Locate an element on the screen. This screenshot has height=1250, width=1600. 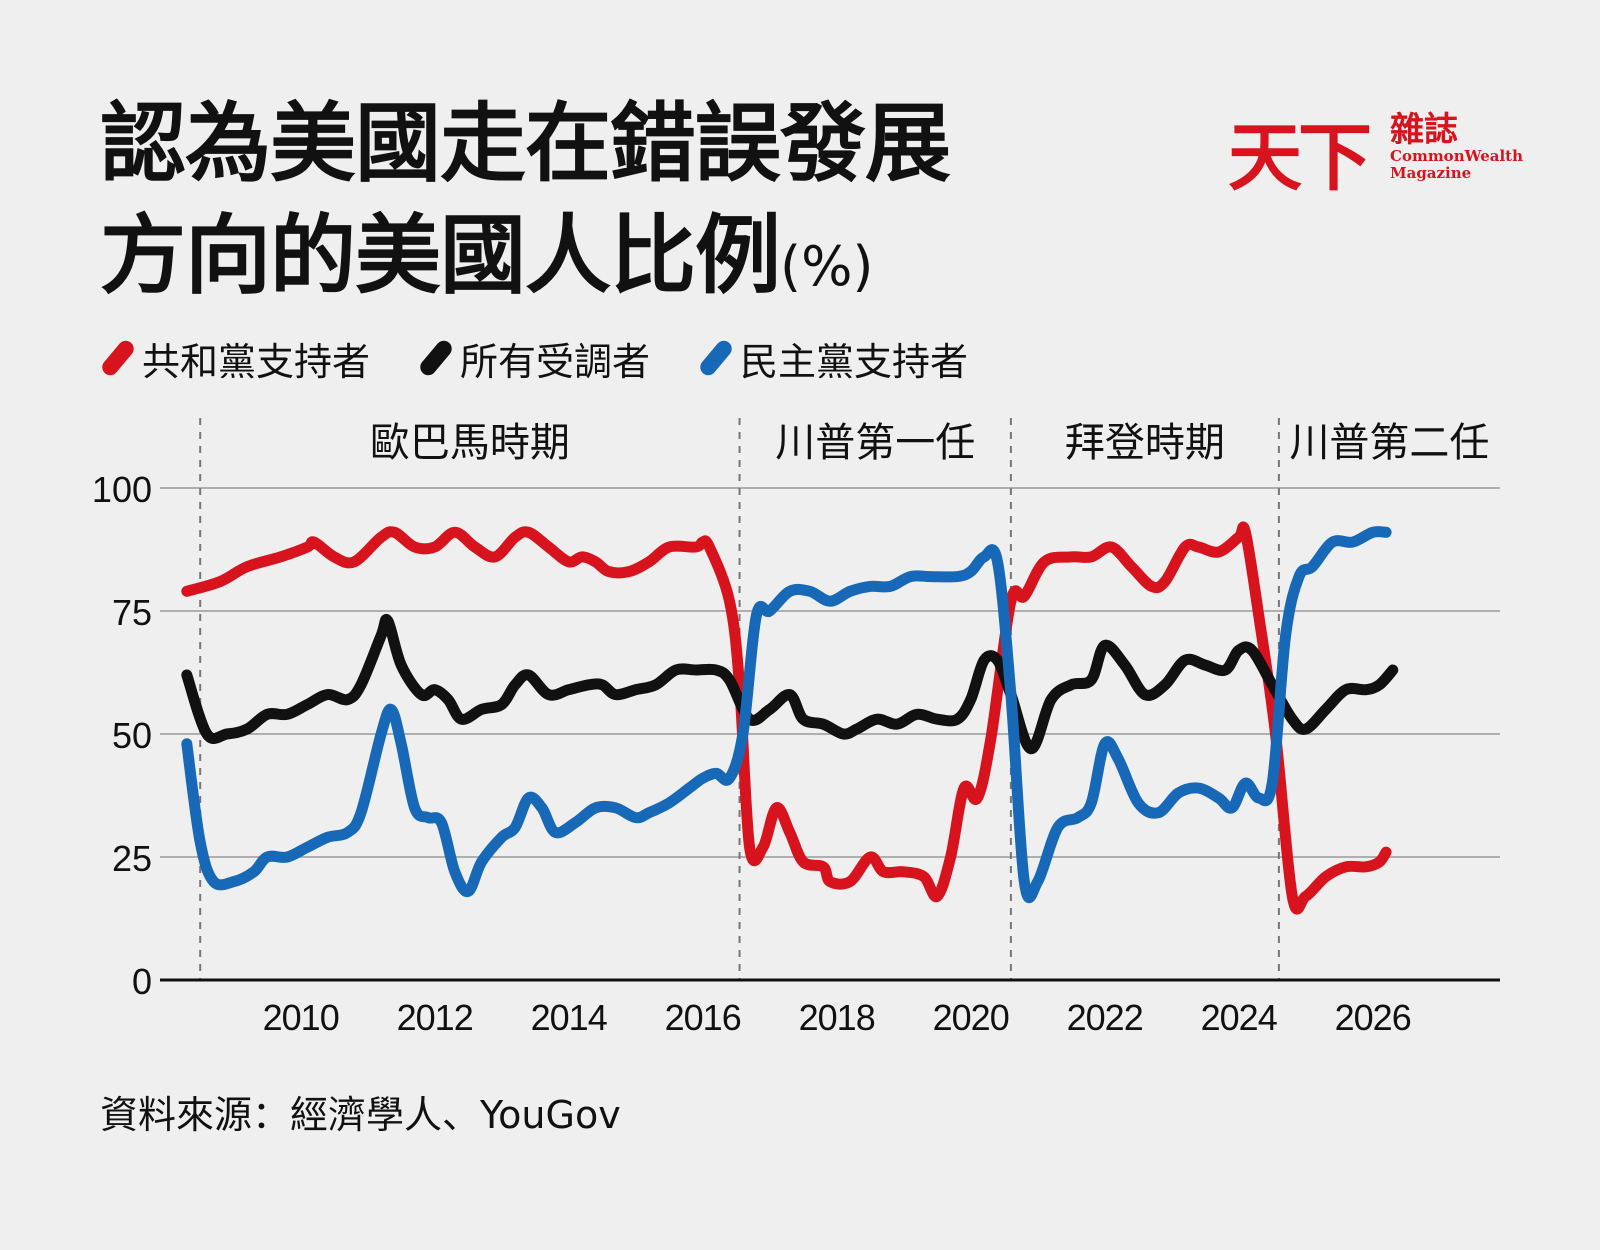
x-tick-label-0: 2010 is located at coordinates (301, 1017).